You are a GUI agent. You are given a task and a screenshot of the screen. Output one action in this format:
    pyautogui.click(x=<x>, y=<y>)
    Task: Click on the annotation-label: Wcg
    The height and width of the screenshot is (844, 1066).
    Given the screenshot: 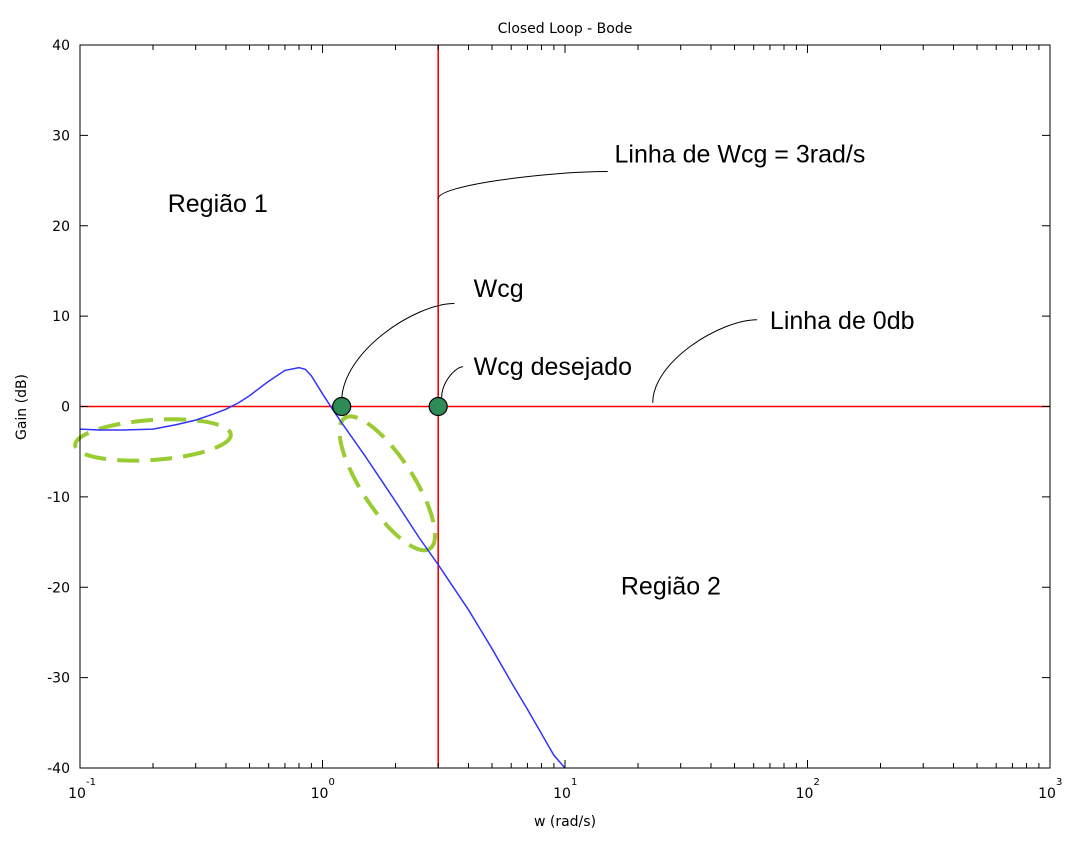 What is the action you would take?
    pyautogui.click(x=499, y=289)
    